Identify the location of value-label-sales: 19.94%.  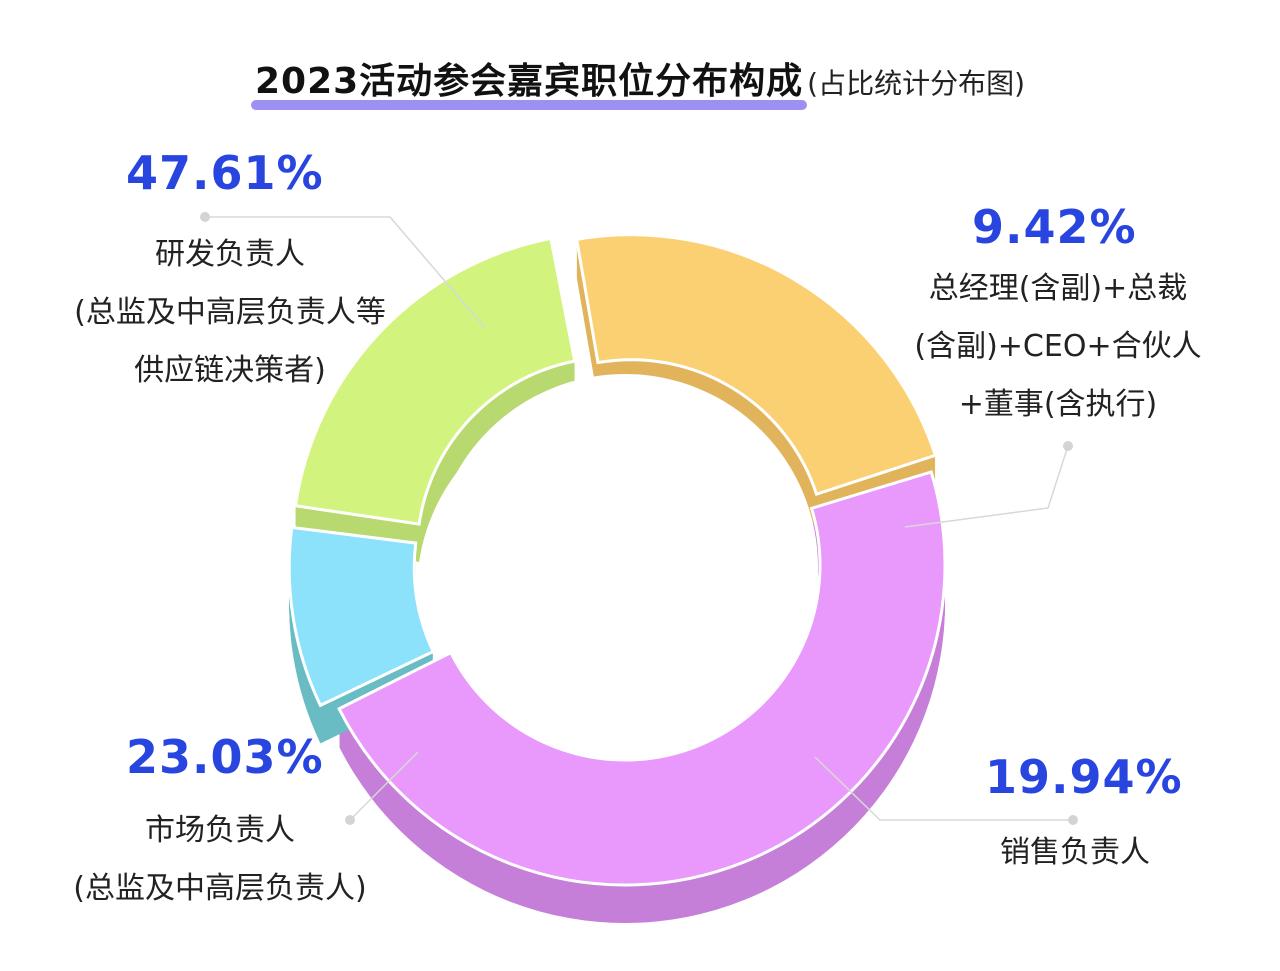
(1084, 777).